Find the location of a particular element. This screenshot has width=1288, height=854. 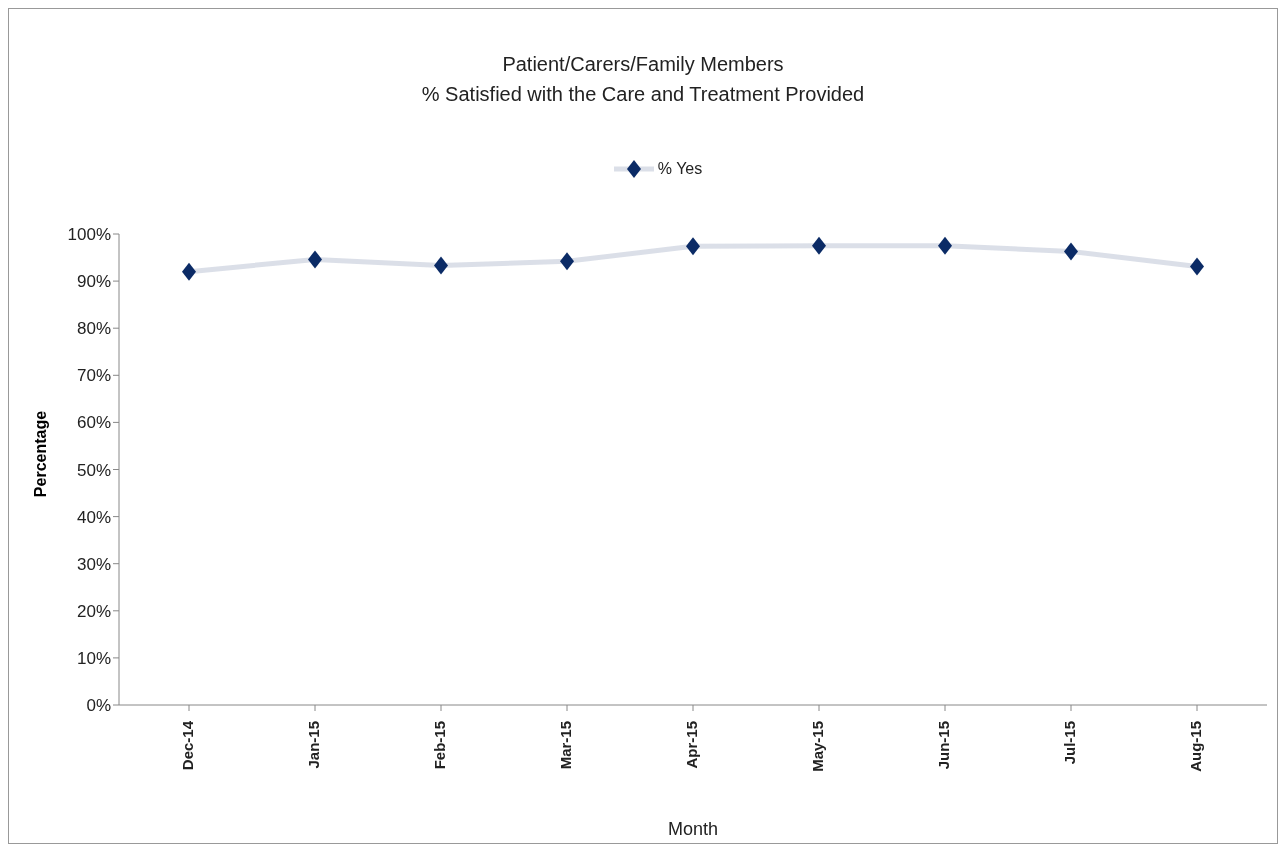

x-axis-title: Month is located at coordinates (693, 829).